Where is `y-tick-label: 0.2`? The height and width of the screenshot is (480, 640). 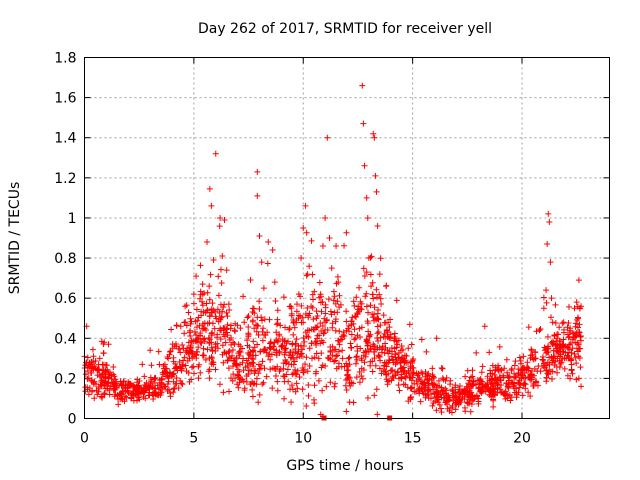
y-tick-label: 0.2 is located at coordinates (65, 379).